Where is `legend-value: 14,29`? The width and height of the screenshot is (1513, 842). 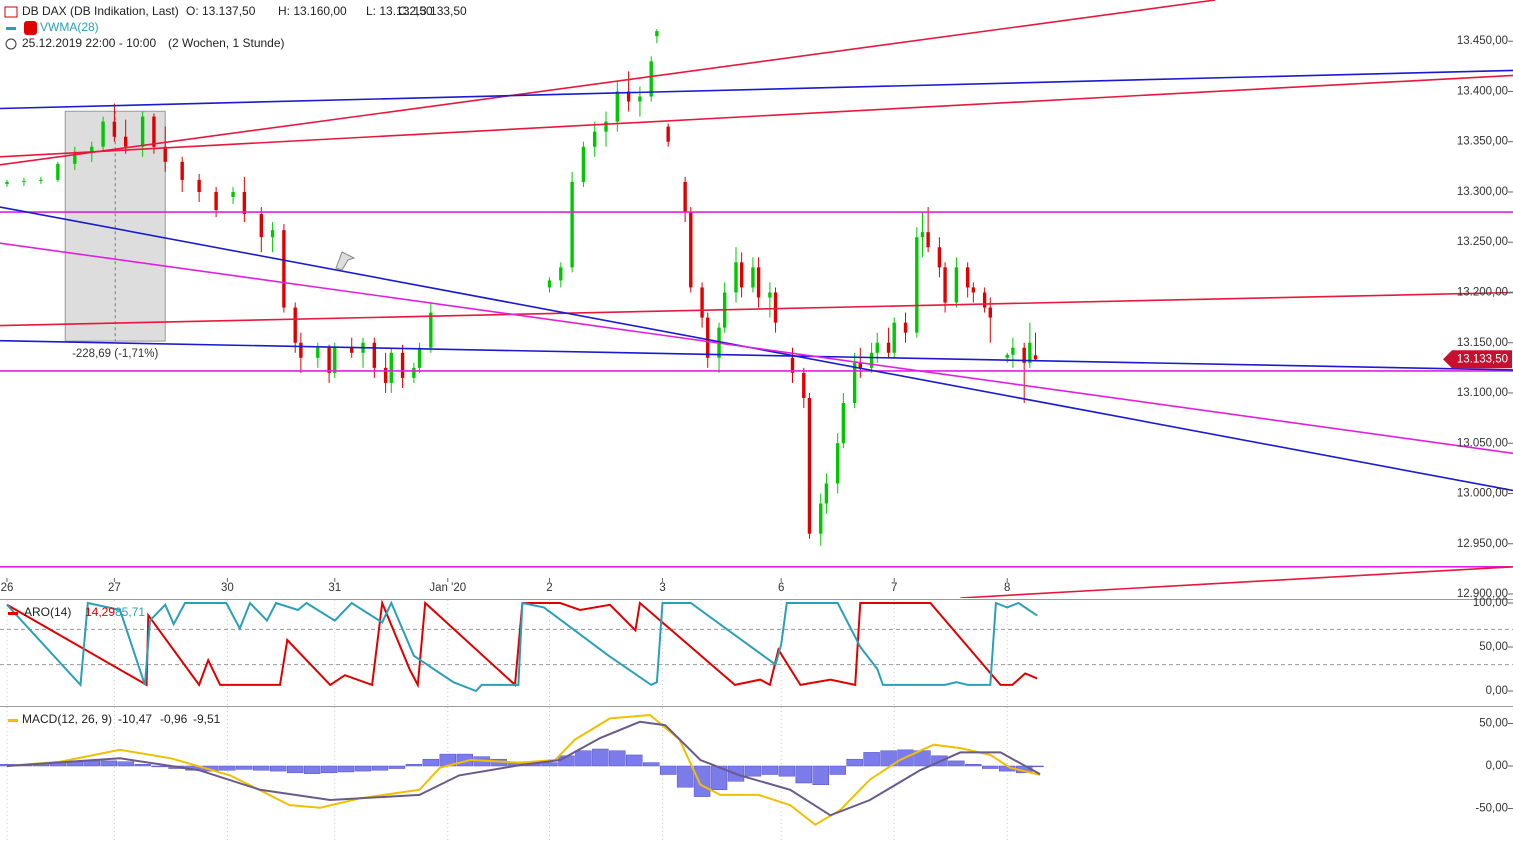 legend-value: 14,29 is located at coordinates (100, 612).